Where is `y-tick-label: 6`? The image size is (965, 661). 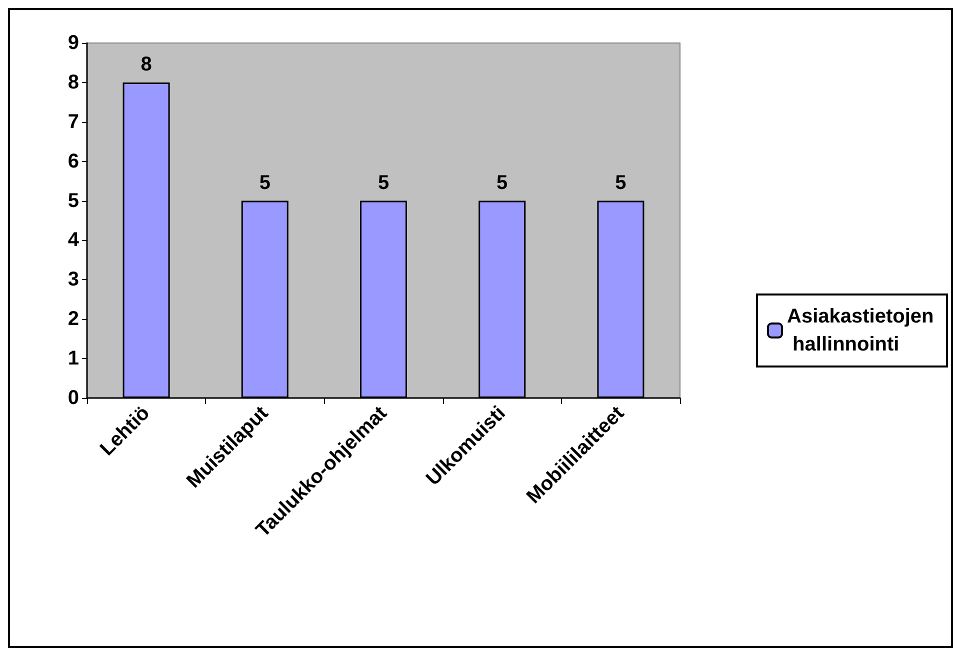
y-tick-label: 6 is located at coordinates (73, 161).